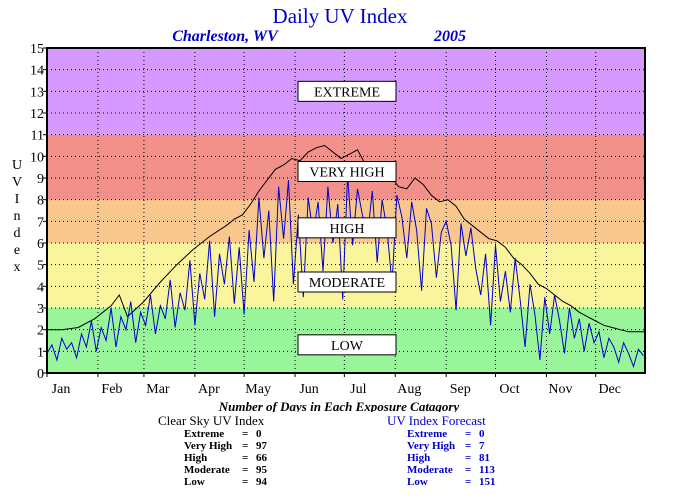  I want to click on y-label-char: I, so click(17, 199).